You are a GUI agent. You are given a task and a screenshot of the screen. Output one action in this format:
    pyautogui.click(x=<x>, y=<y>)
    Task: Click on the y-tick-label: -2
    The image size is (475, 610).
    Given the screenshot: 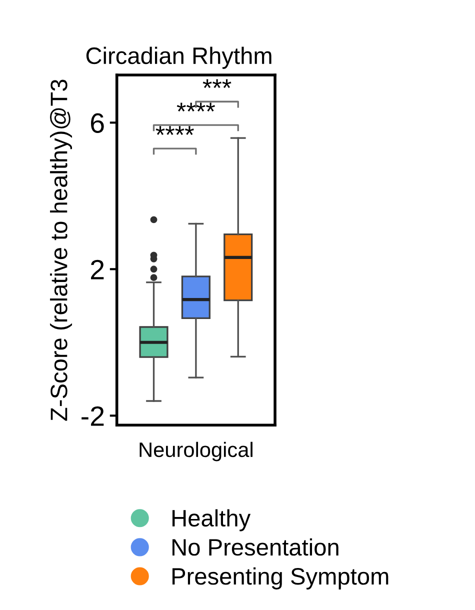 What is the action you would take?
    pyautogui.click(x=93, y=416)
    